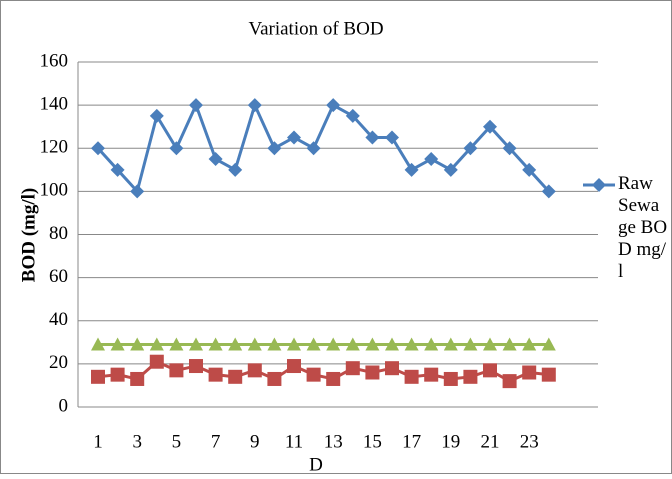 The height and width of the screenshot is (479, 672). I want to click on legend-label: Raw Sewage BOD mg/l, so click(643, 227).